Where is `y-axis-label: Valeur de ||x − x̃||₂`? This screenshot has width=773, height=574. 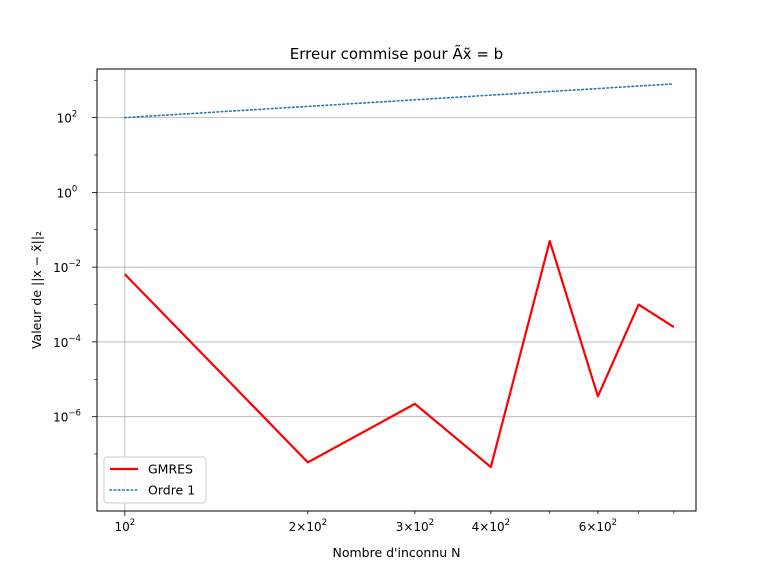 y-axis-label: Valeur de ||x − x̃||₂ is located at coordinates (36, 290).